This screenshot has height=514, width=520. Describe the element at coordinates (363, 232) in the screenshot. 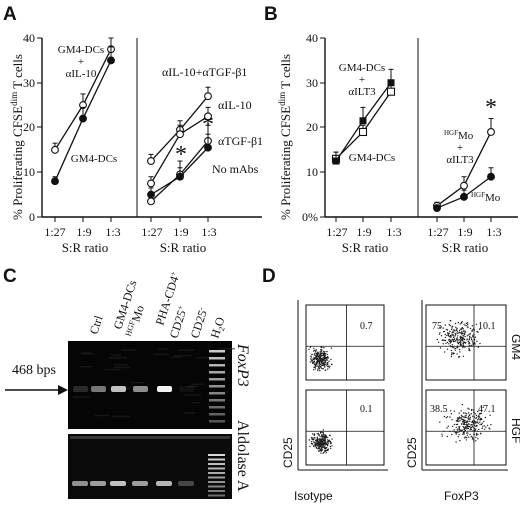

I see `xtick-b-l-1: 1:9` at that location.